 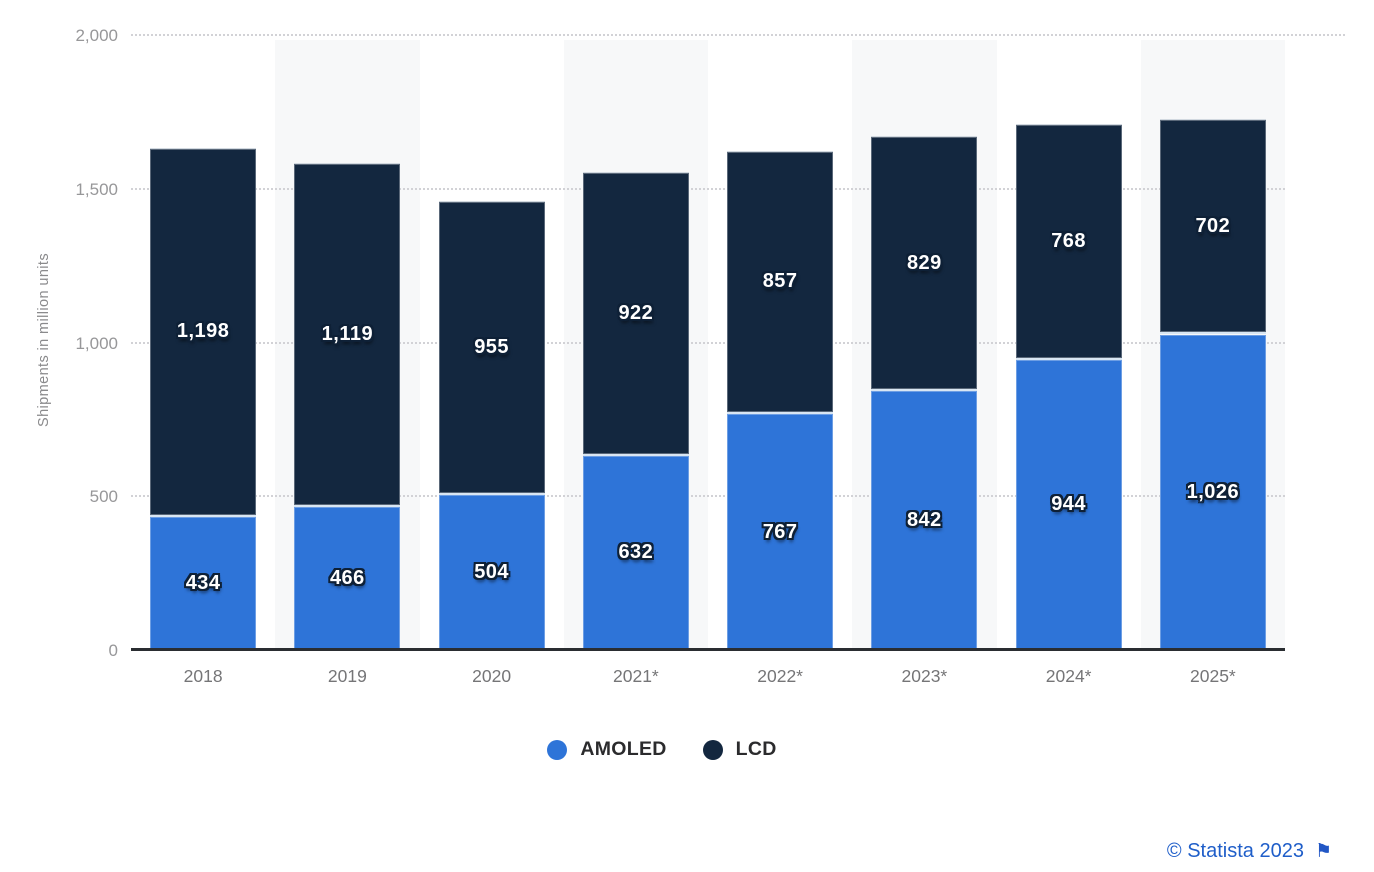 I want to click on bar-segment-amoled: 1,026, so click(x=1212, y=492).